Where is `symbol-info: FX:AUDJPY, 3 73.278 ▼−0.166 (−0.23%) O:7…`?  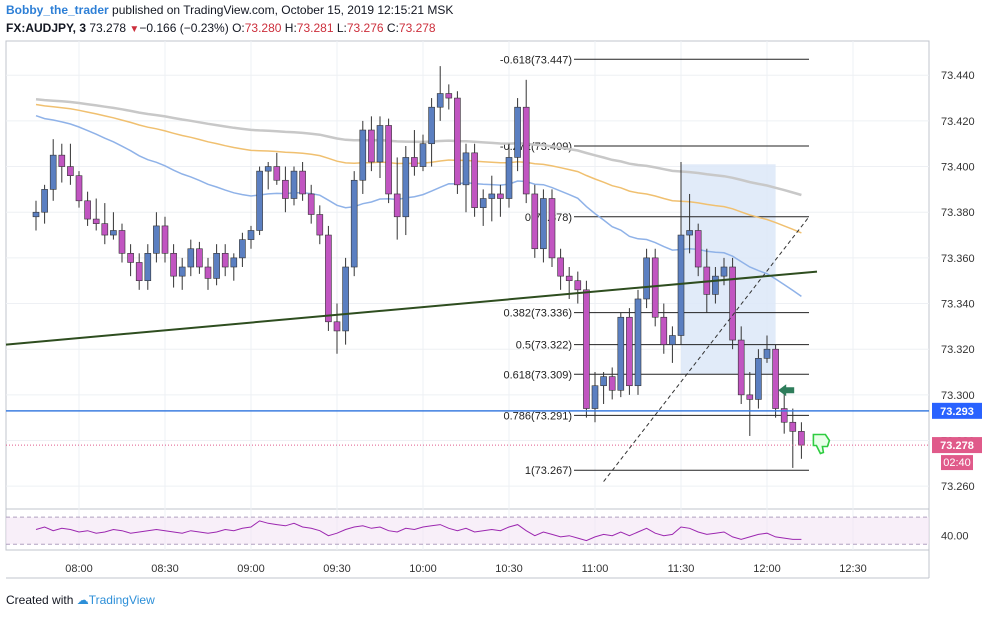
symbol-info: FX:AUDJPY, 3 73.278 ▼−0.166 (−0.23%) O:7… is located at coordinates (221, 28).